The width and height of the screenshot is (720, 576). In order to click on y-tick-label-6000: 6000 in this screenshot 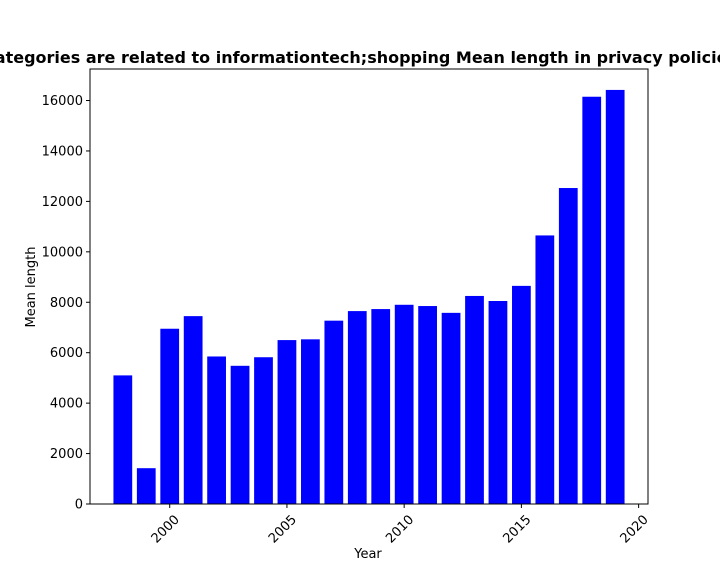, I will do `click(66, 353)`.